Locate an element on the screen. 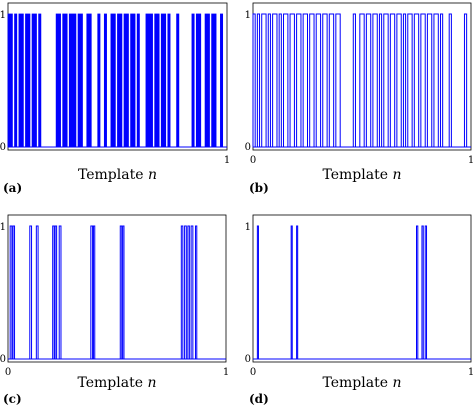 The height and width of the screenshot is (409, 474). panel-label: (a) is located at coordinates (12, 188).